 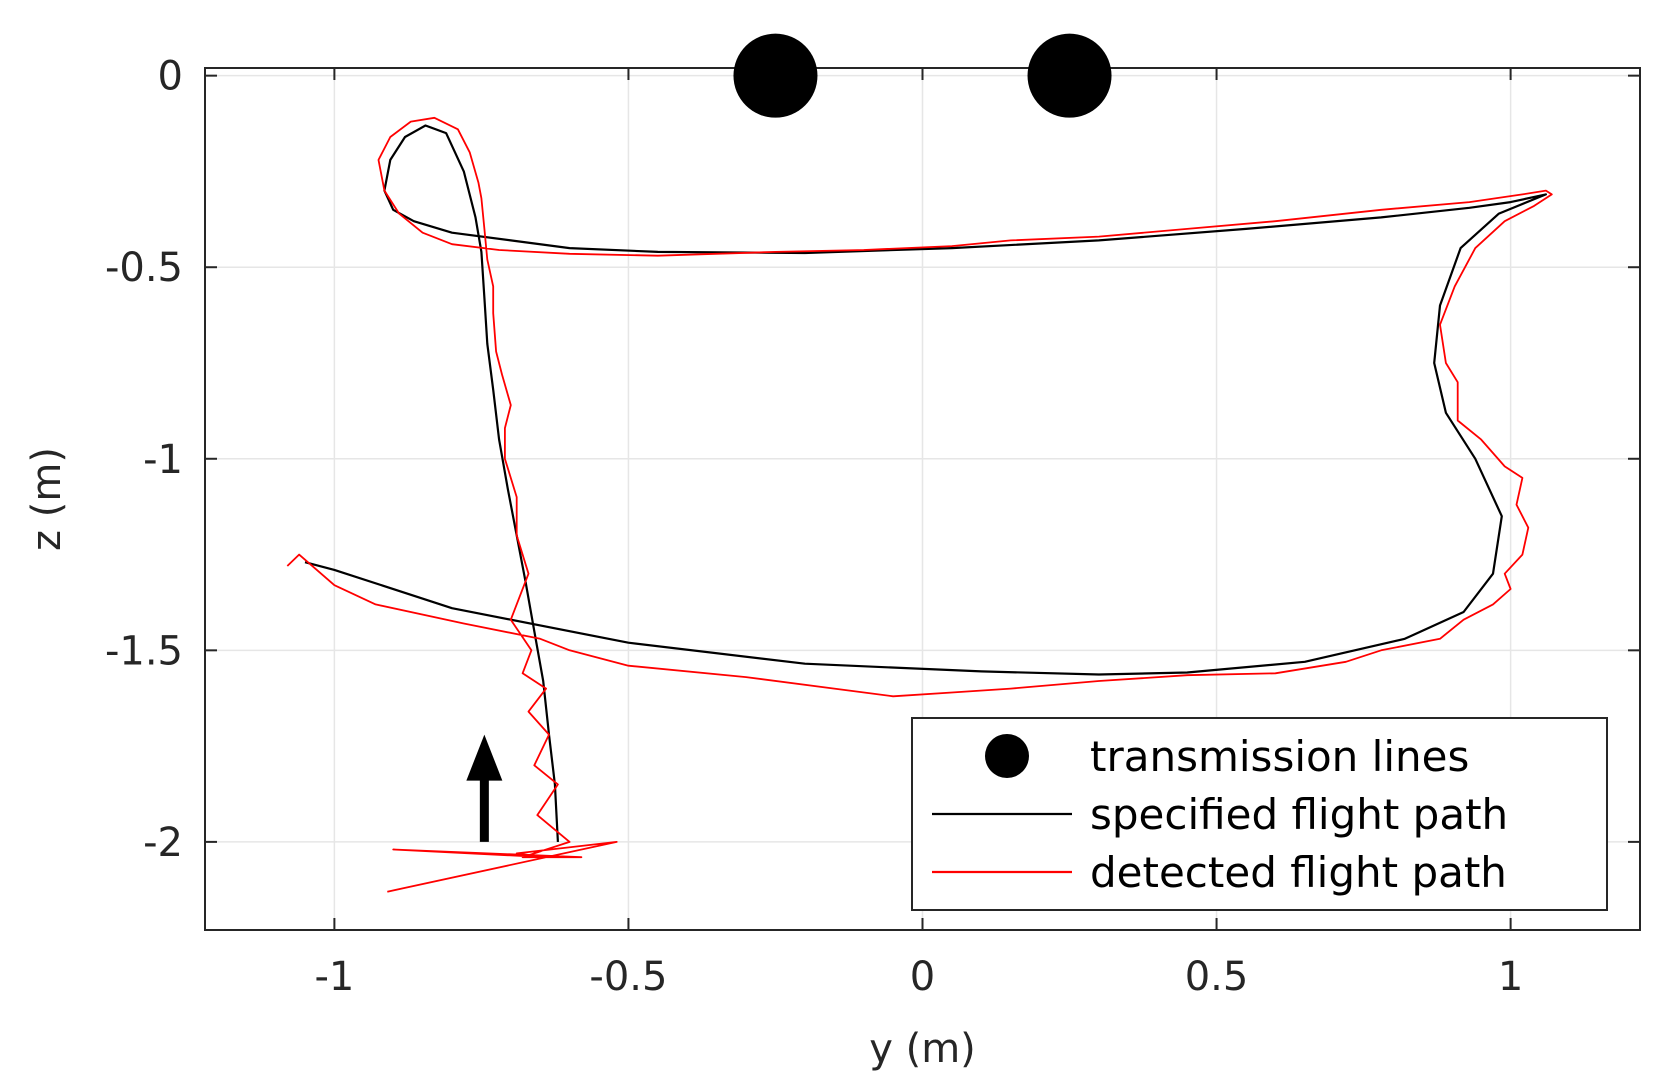 What do you see at coordinates (1510, 977) in the screenshot?
I see `x-tick-label: 1` at bounding box center [1510, 977].